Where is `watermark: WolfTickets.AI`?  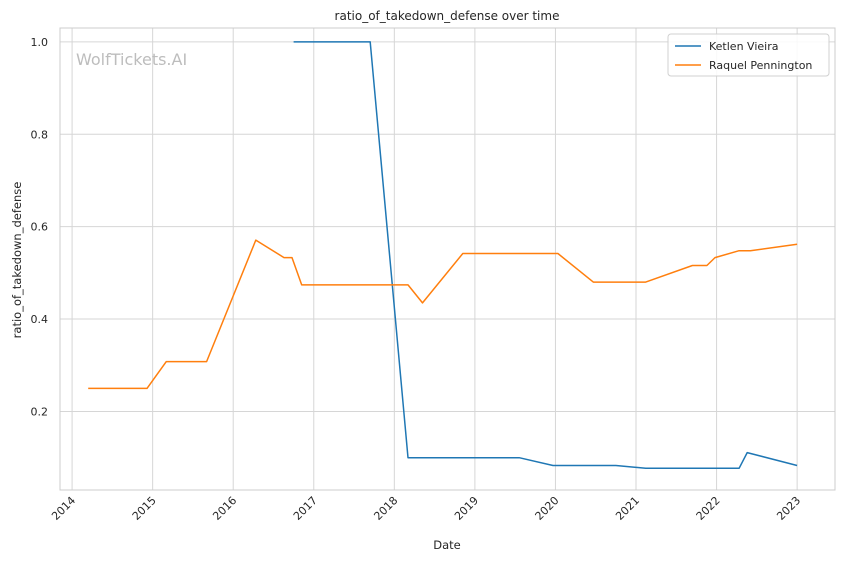 watermark: WolfTickets.AI is located at coordinates (131, 59).